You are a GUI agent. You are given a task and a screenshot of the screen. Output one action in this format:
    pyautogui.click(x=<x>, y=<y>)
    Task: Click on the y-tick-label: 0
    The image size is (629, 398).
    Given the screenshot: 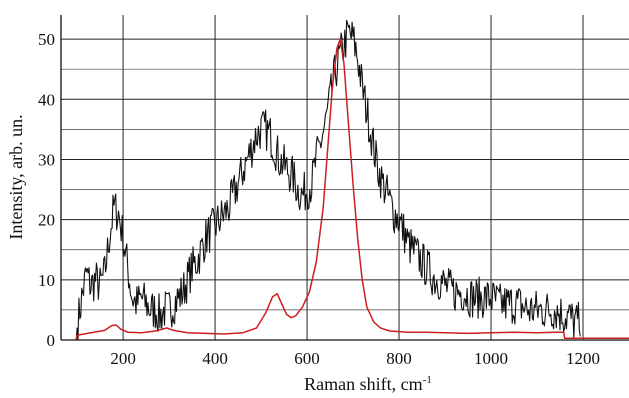 What is the action you would take?
    pyautogui.click(x=51, y=340)
    